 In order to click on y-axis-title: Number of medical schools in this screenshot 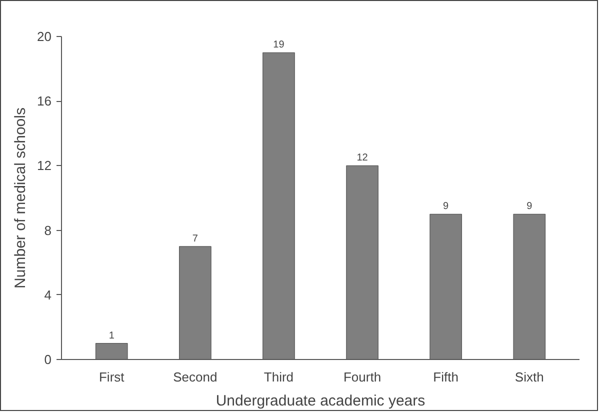, I will do `click(21, 198)`.